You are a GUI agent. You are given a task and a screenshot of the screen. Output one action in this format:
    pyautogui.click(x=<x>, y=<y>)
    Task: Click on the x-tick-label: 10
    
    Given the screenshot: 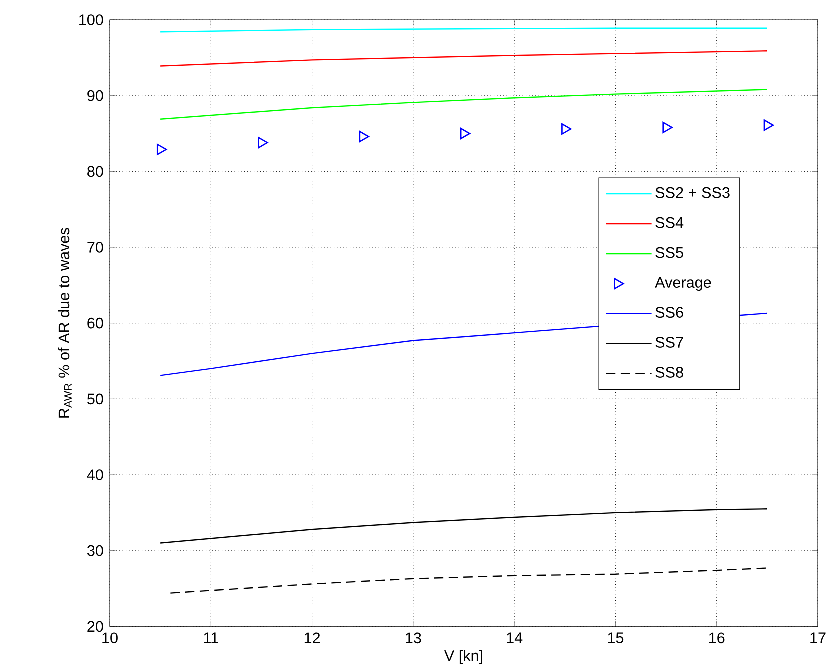 What is the action you would take?
    pyautogui.click(x=110, y=638)
    